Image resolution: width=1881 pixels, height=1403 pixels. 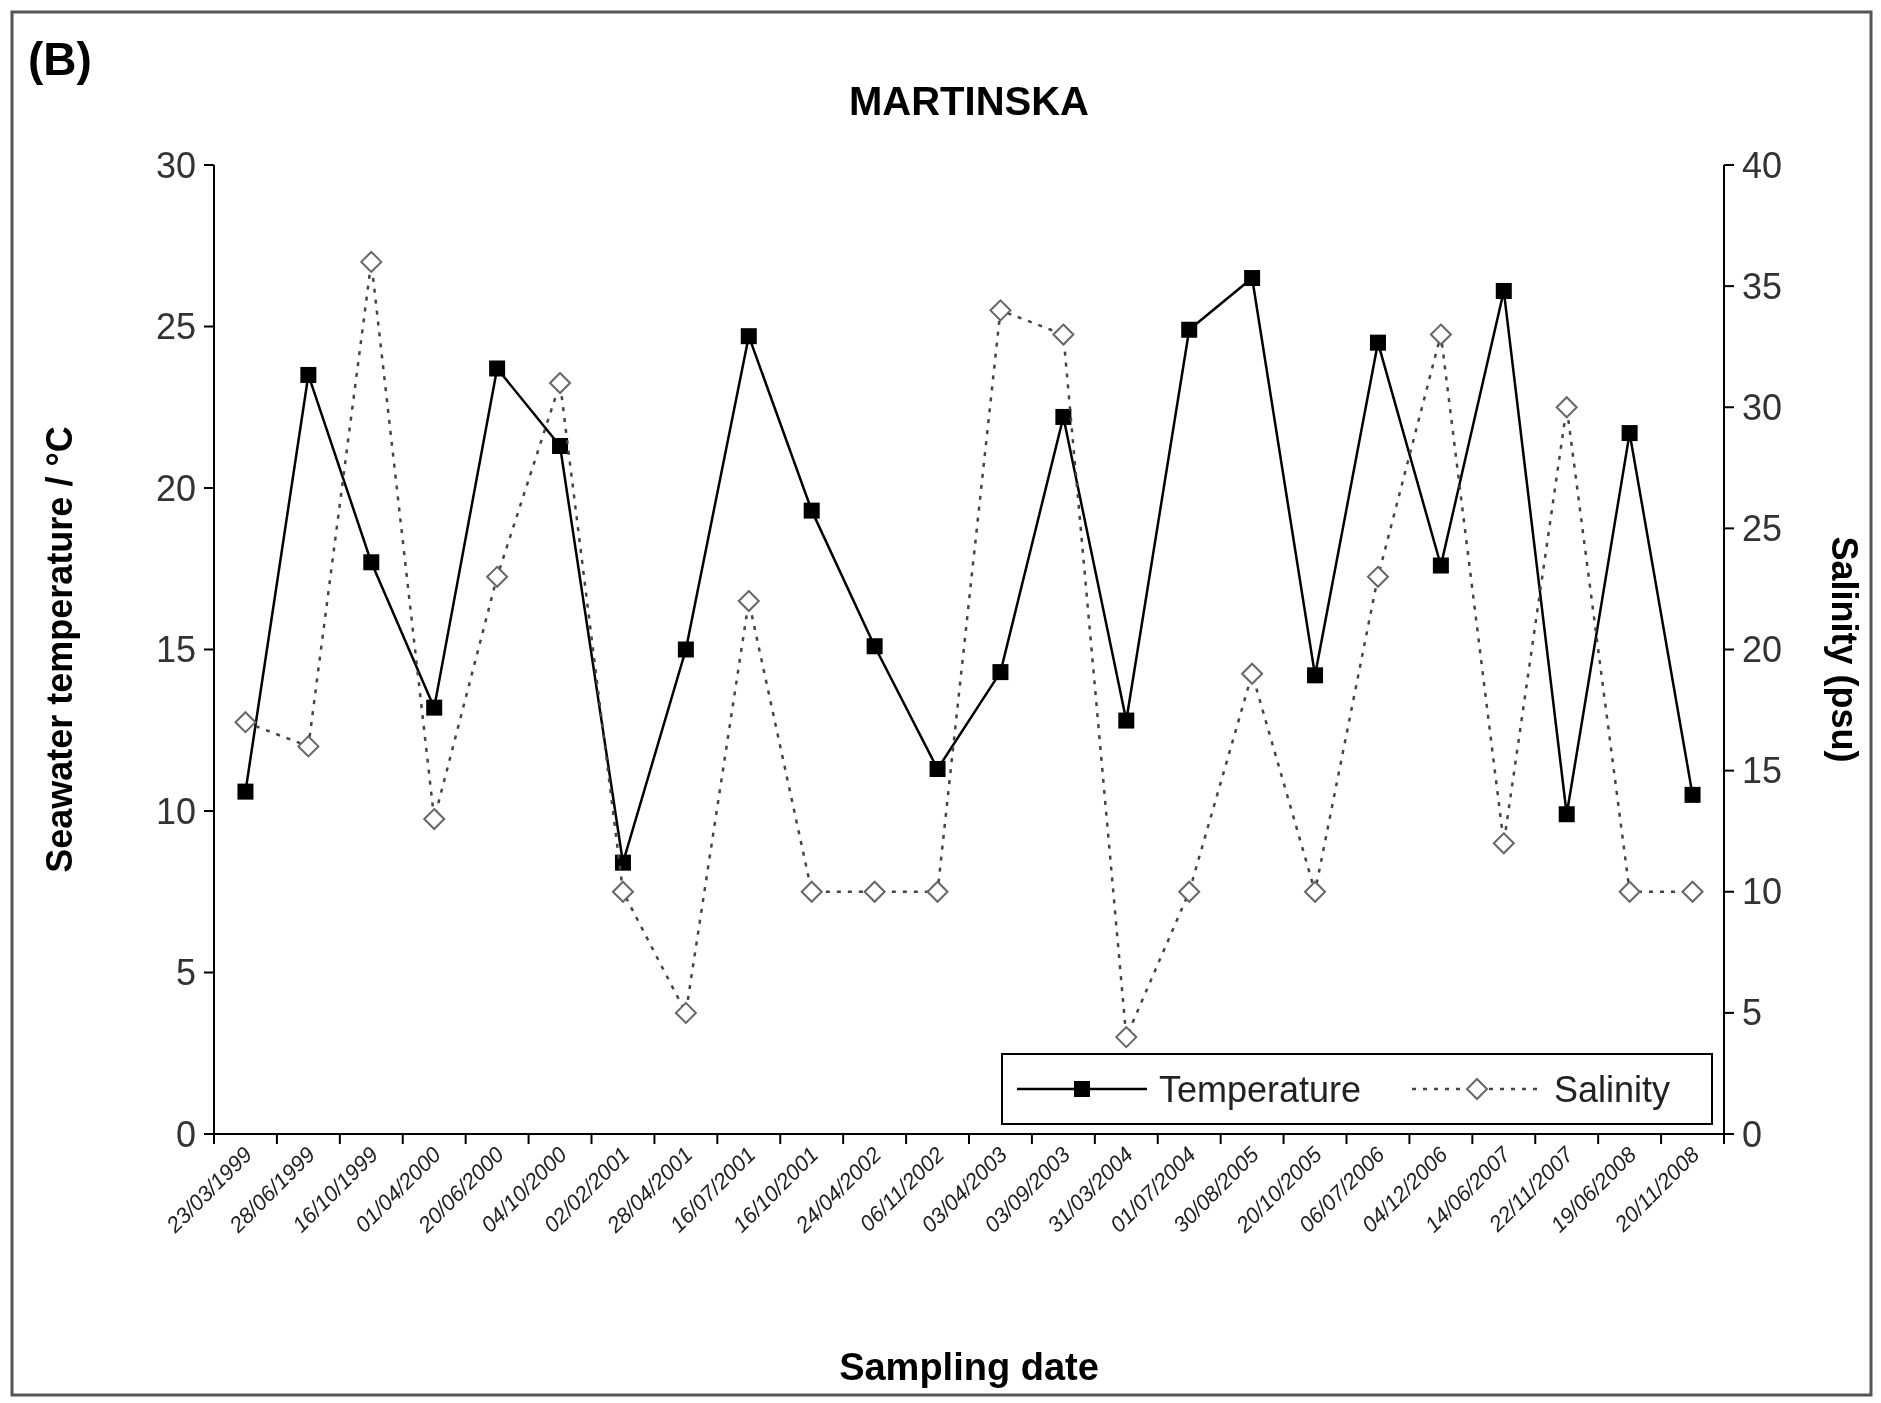 What do you see at coordinates (175, 165) in the screenshot?
I see `y-tick-label: 30` at bounding box center [175, 165].